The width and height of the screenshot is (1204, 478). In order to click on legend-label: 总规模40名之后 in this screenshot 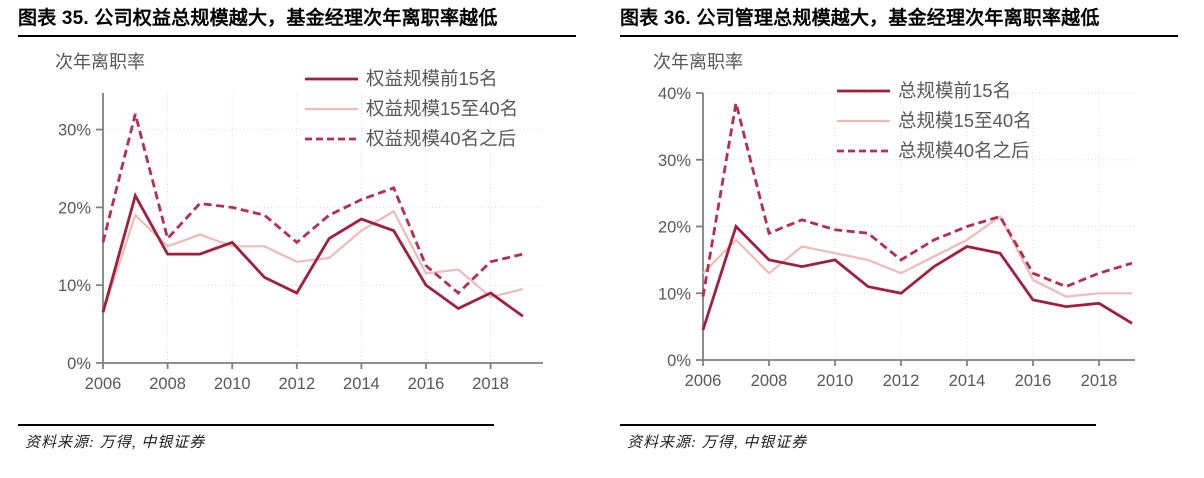, I will do `click(964, 150)`.